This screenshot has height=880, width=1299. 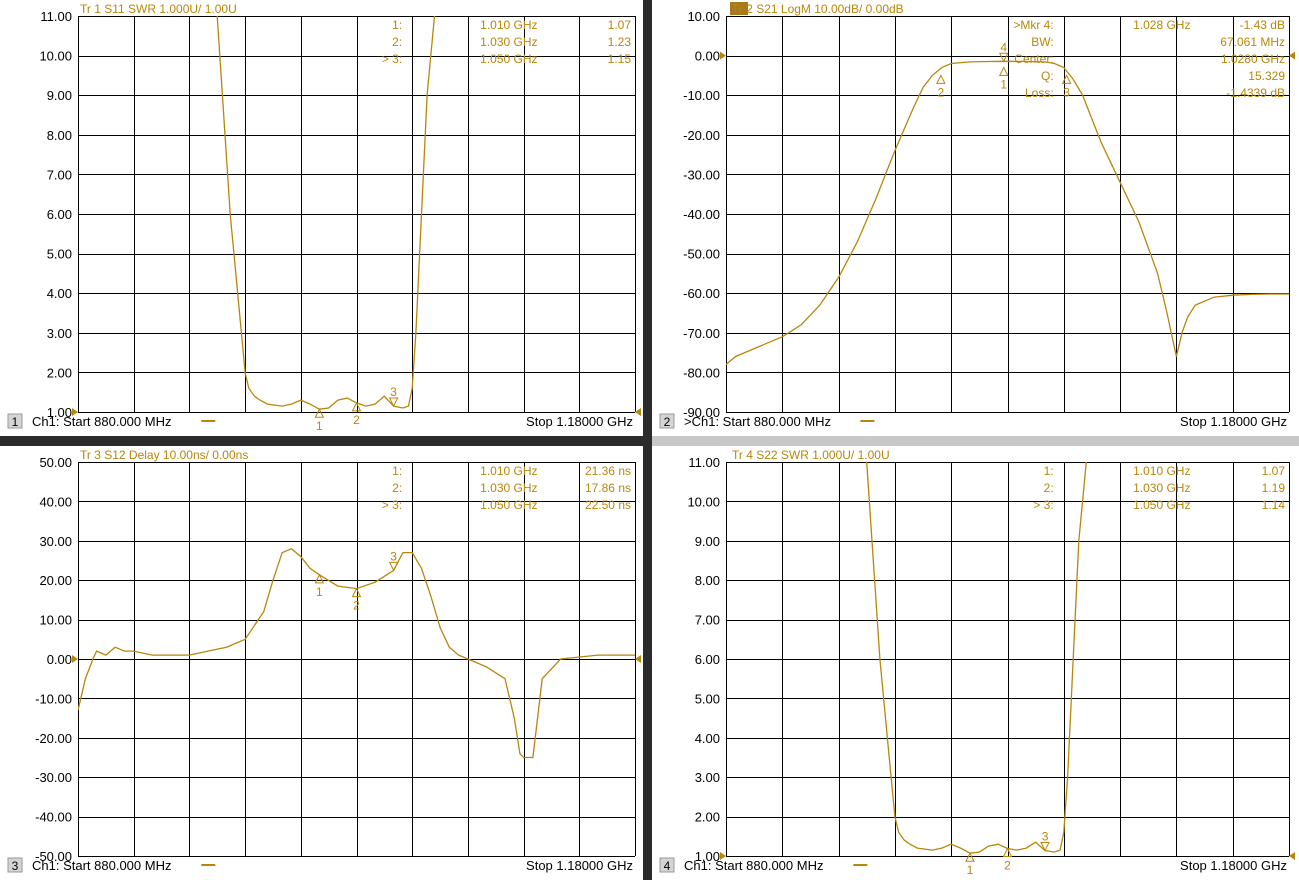 I want to click on marker-4: 4, so click(x=1003, y=51).